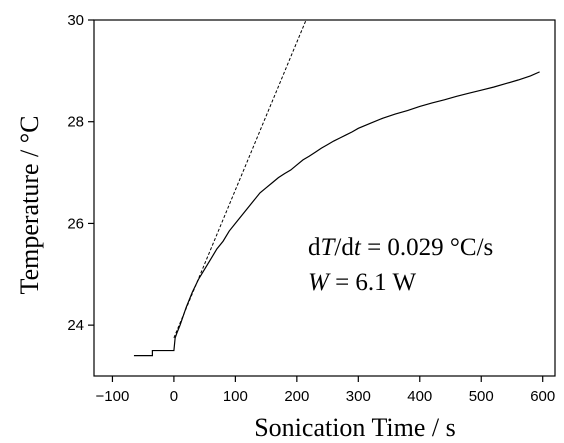  Describe the element at coordinates (362, 282) in the screenshot. I see `annotation-power: W = 6.1 W` at that location.